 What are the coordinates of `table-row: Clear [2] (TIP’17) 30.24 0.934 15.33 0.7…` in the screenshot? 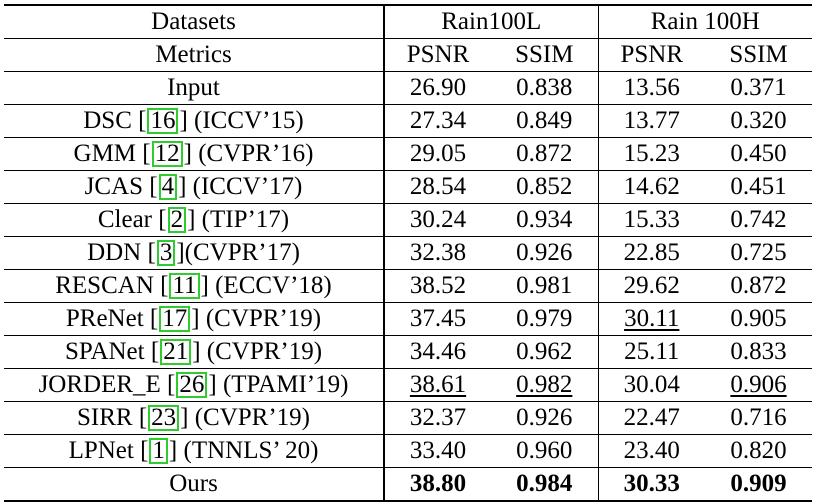 It's located at (408, 220).